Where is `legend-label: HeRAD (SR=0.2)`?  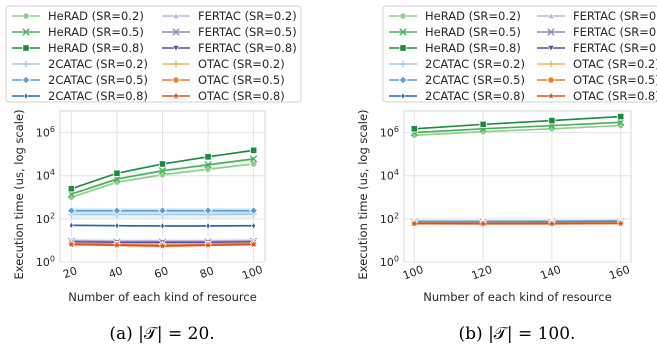
legend-label: HeRAD (SR=0.2) is located at coordinates (96, 16).